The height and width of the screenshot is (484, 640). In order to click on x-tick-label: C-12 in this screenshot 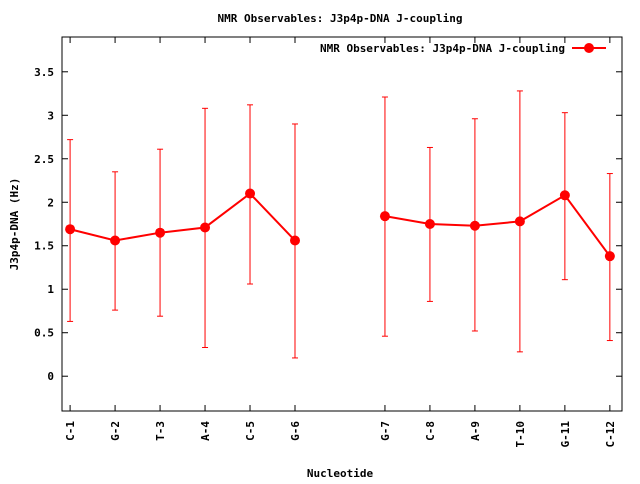, I will do `click(610, 434)`.